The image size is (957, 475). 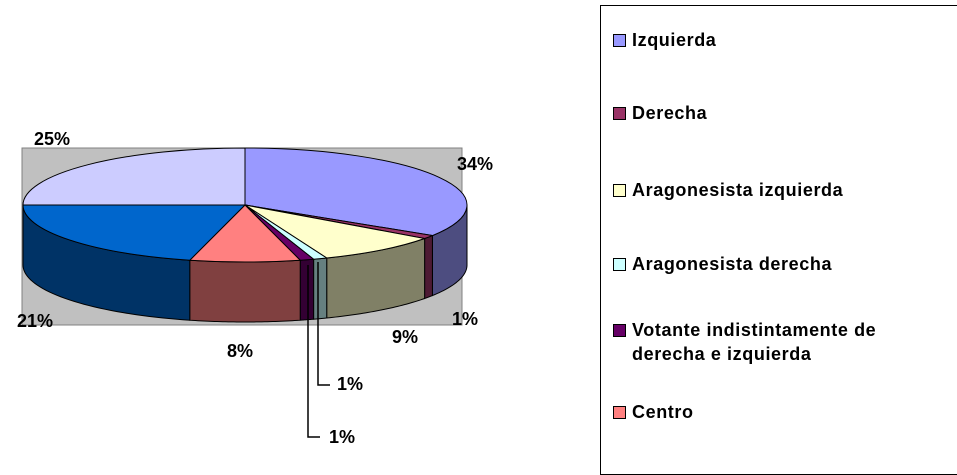 What do you see at coordinates (52, 139) in the screenshot?
I see `data-label: 25%` at bounding box center [52, 139].